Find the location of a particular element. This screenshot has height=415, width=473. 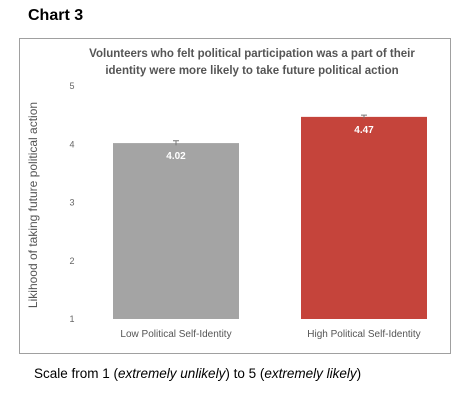

bar-value-label: 4.47 is located at coordinates (364, 130).